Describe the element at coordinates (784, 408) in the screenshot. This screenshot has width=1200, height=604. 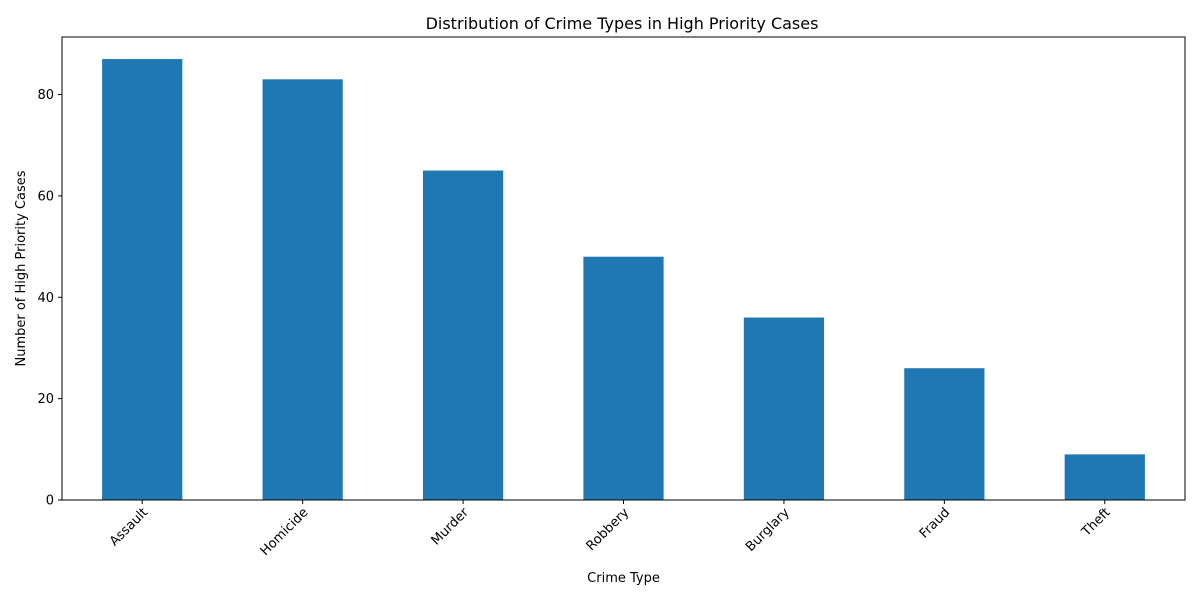
I see `bar-burglary` at that location.